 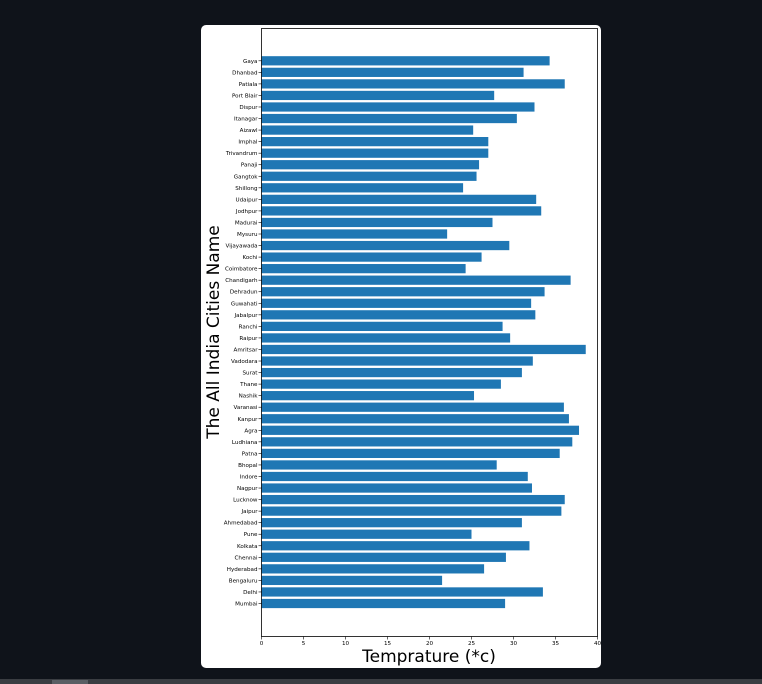 What do you see at coordinates (241, 270) in the screenshot?
I see `y-tick-label: Coimbatore` at bounding box center [241, 270].